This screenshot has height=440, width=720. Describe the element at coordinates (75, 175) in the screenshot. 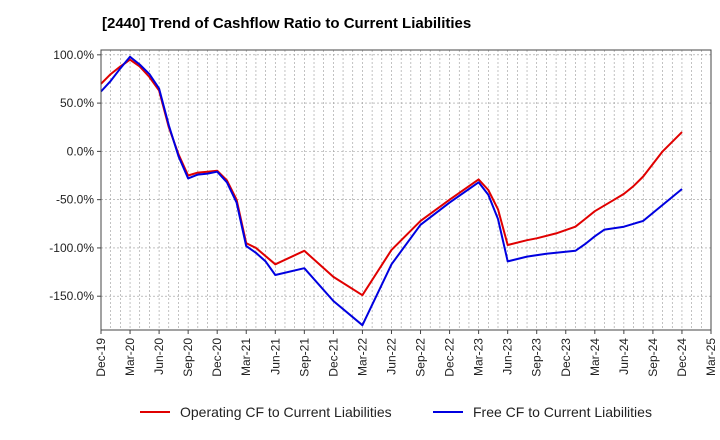

I see `y-axis-ticks: 100.0% 50.0% 0.0% -50.0% -100.0% -150.0%` at that location.